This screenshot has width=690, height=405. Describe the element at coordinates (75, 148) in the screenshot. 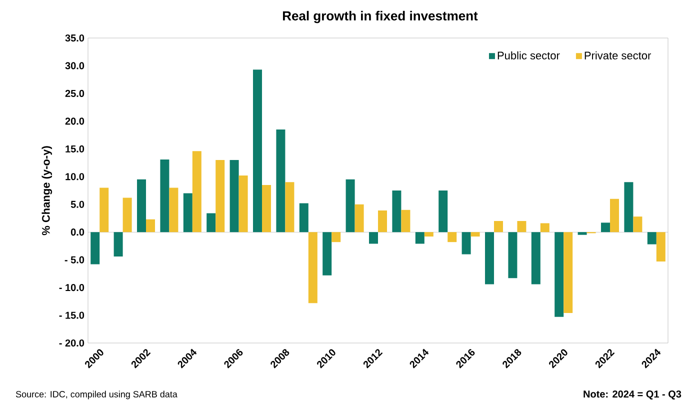

I see `y-tick-label: 15.0` at that location.